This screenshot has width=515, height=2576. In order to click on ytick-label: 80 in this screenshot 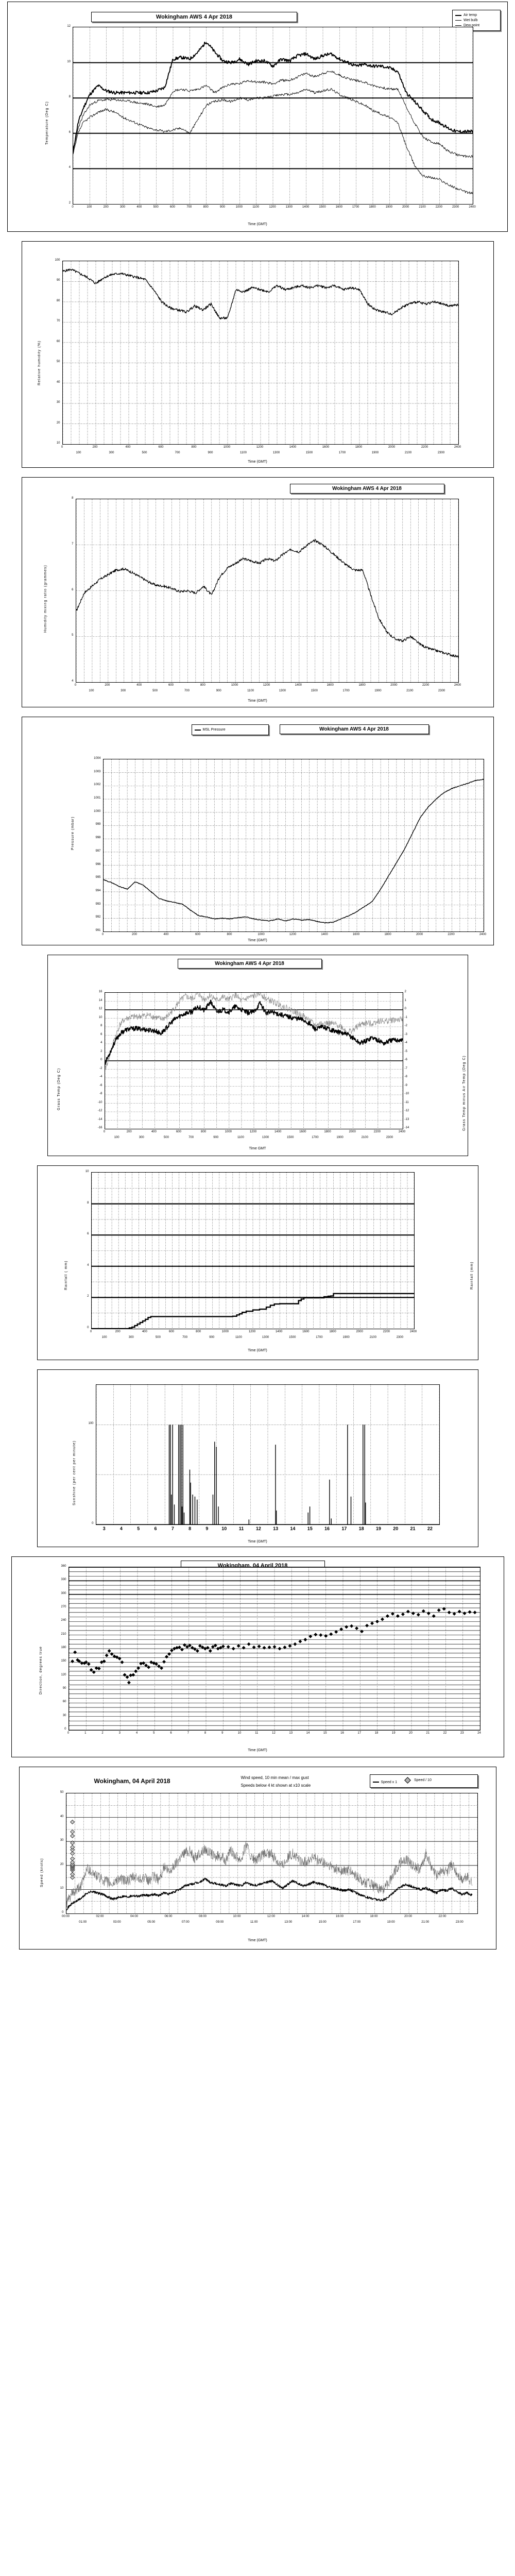, I will do `click(58, 300)`.